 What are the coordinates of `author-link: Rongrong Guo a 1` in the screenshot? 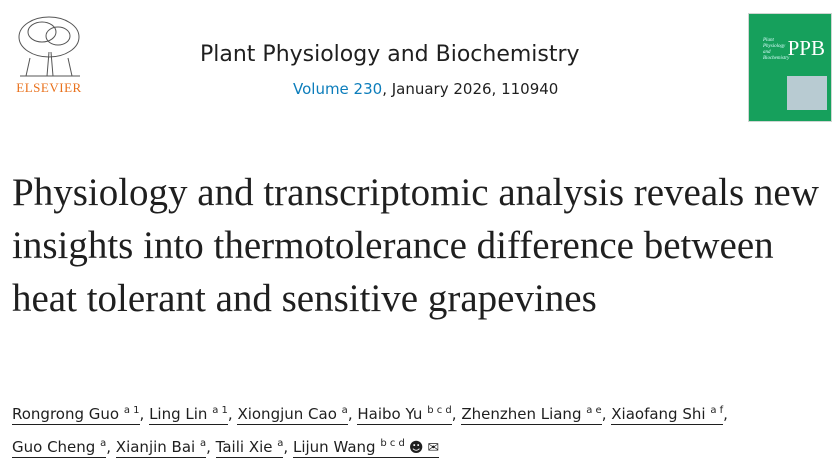 It's located at (76, 415).